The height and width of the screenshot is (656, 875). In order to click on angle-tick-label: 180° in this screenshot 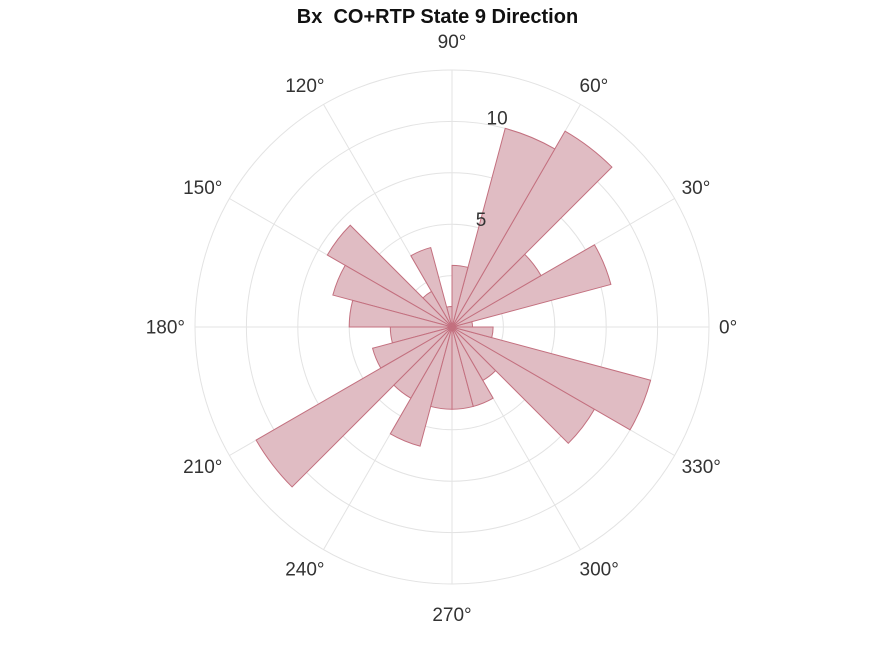, I will do `click(165, 328)`.